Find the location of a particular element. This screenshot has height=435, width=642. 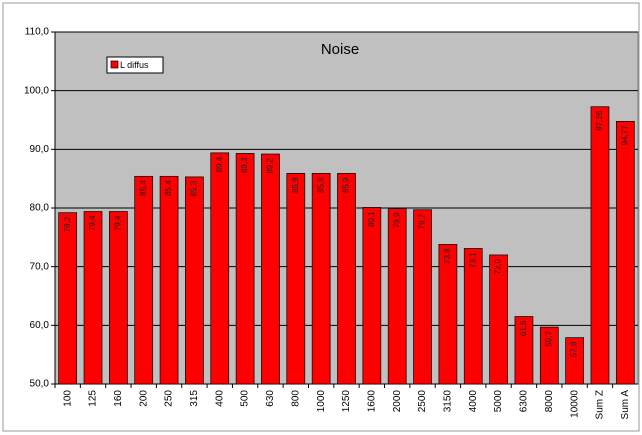

value-label: 79,7 is located at coordinates (422, 221).